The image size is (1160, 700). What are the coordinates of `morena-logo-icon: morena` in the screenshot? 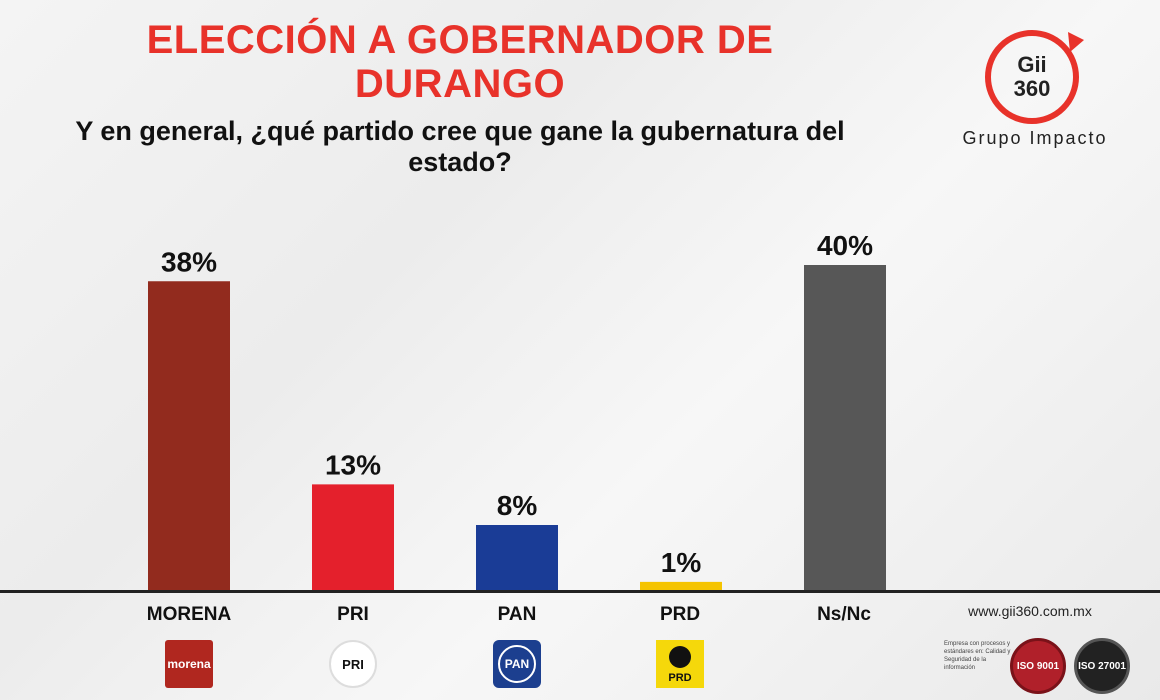 It's located at (189, 664).